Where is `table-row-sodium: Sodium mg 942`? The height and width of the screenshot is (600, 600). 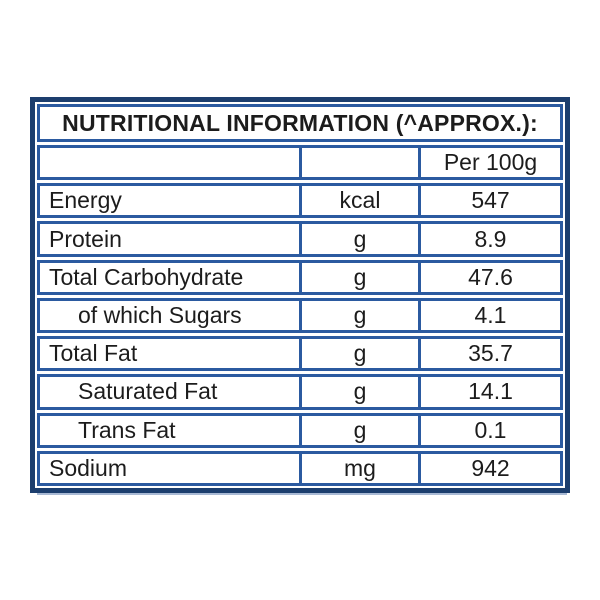
table-row-sodium: Sodium mg 942 is located at coordinates (300, 468).